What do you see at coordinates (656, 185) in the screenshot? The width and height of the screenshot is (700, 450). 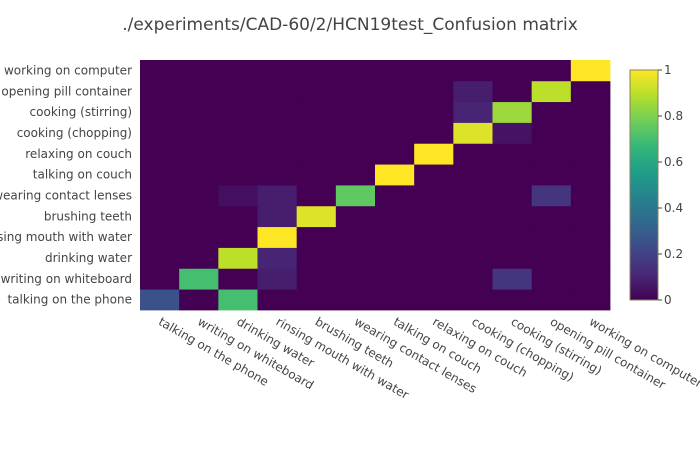 I see `colorbar: 0 0.2 0.4 0.6 0.8 1` at bounding box center [656, 185].